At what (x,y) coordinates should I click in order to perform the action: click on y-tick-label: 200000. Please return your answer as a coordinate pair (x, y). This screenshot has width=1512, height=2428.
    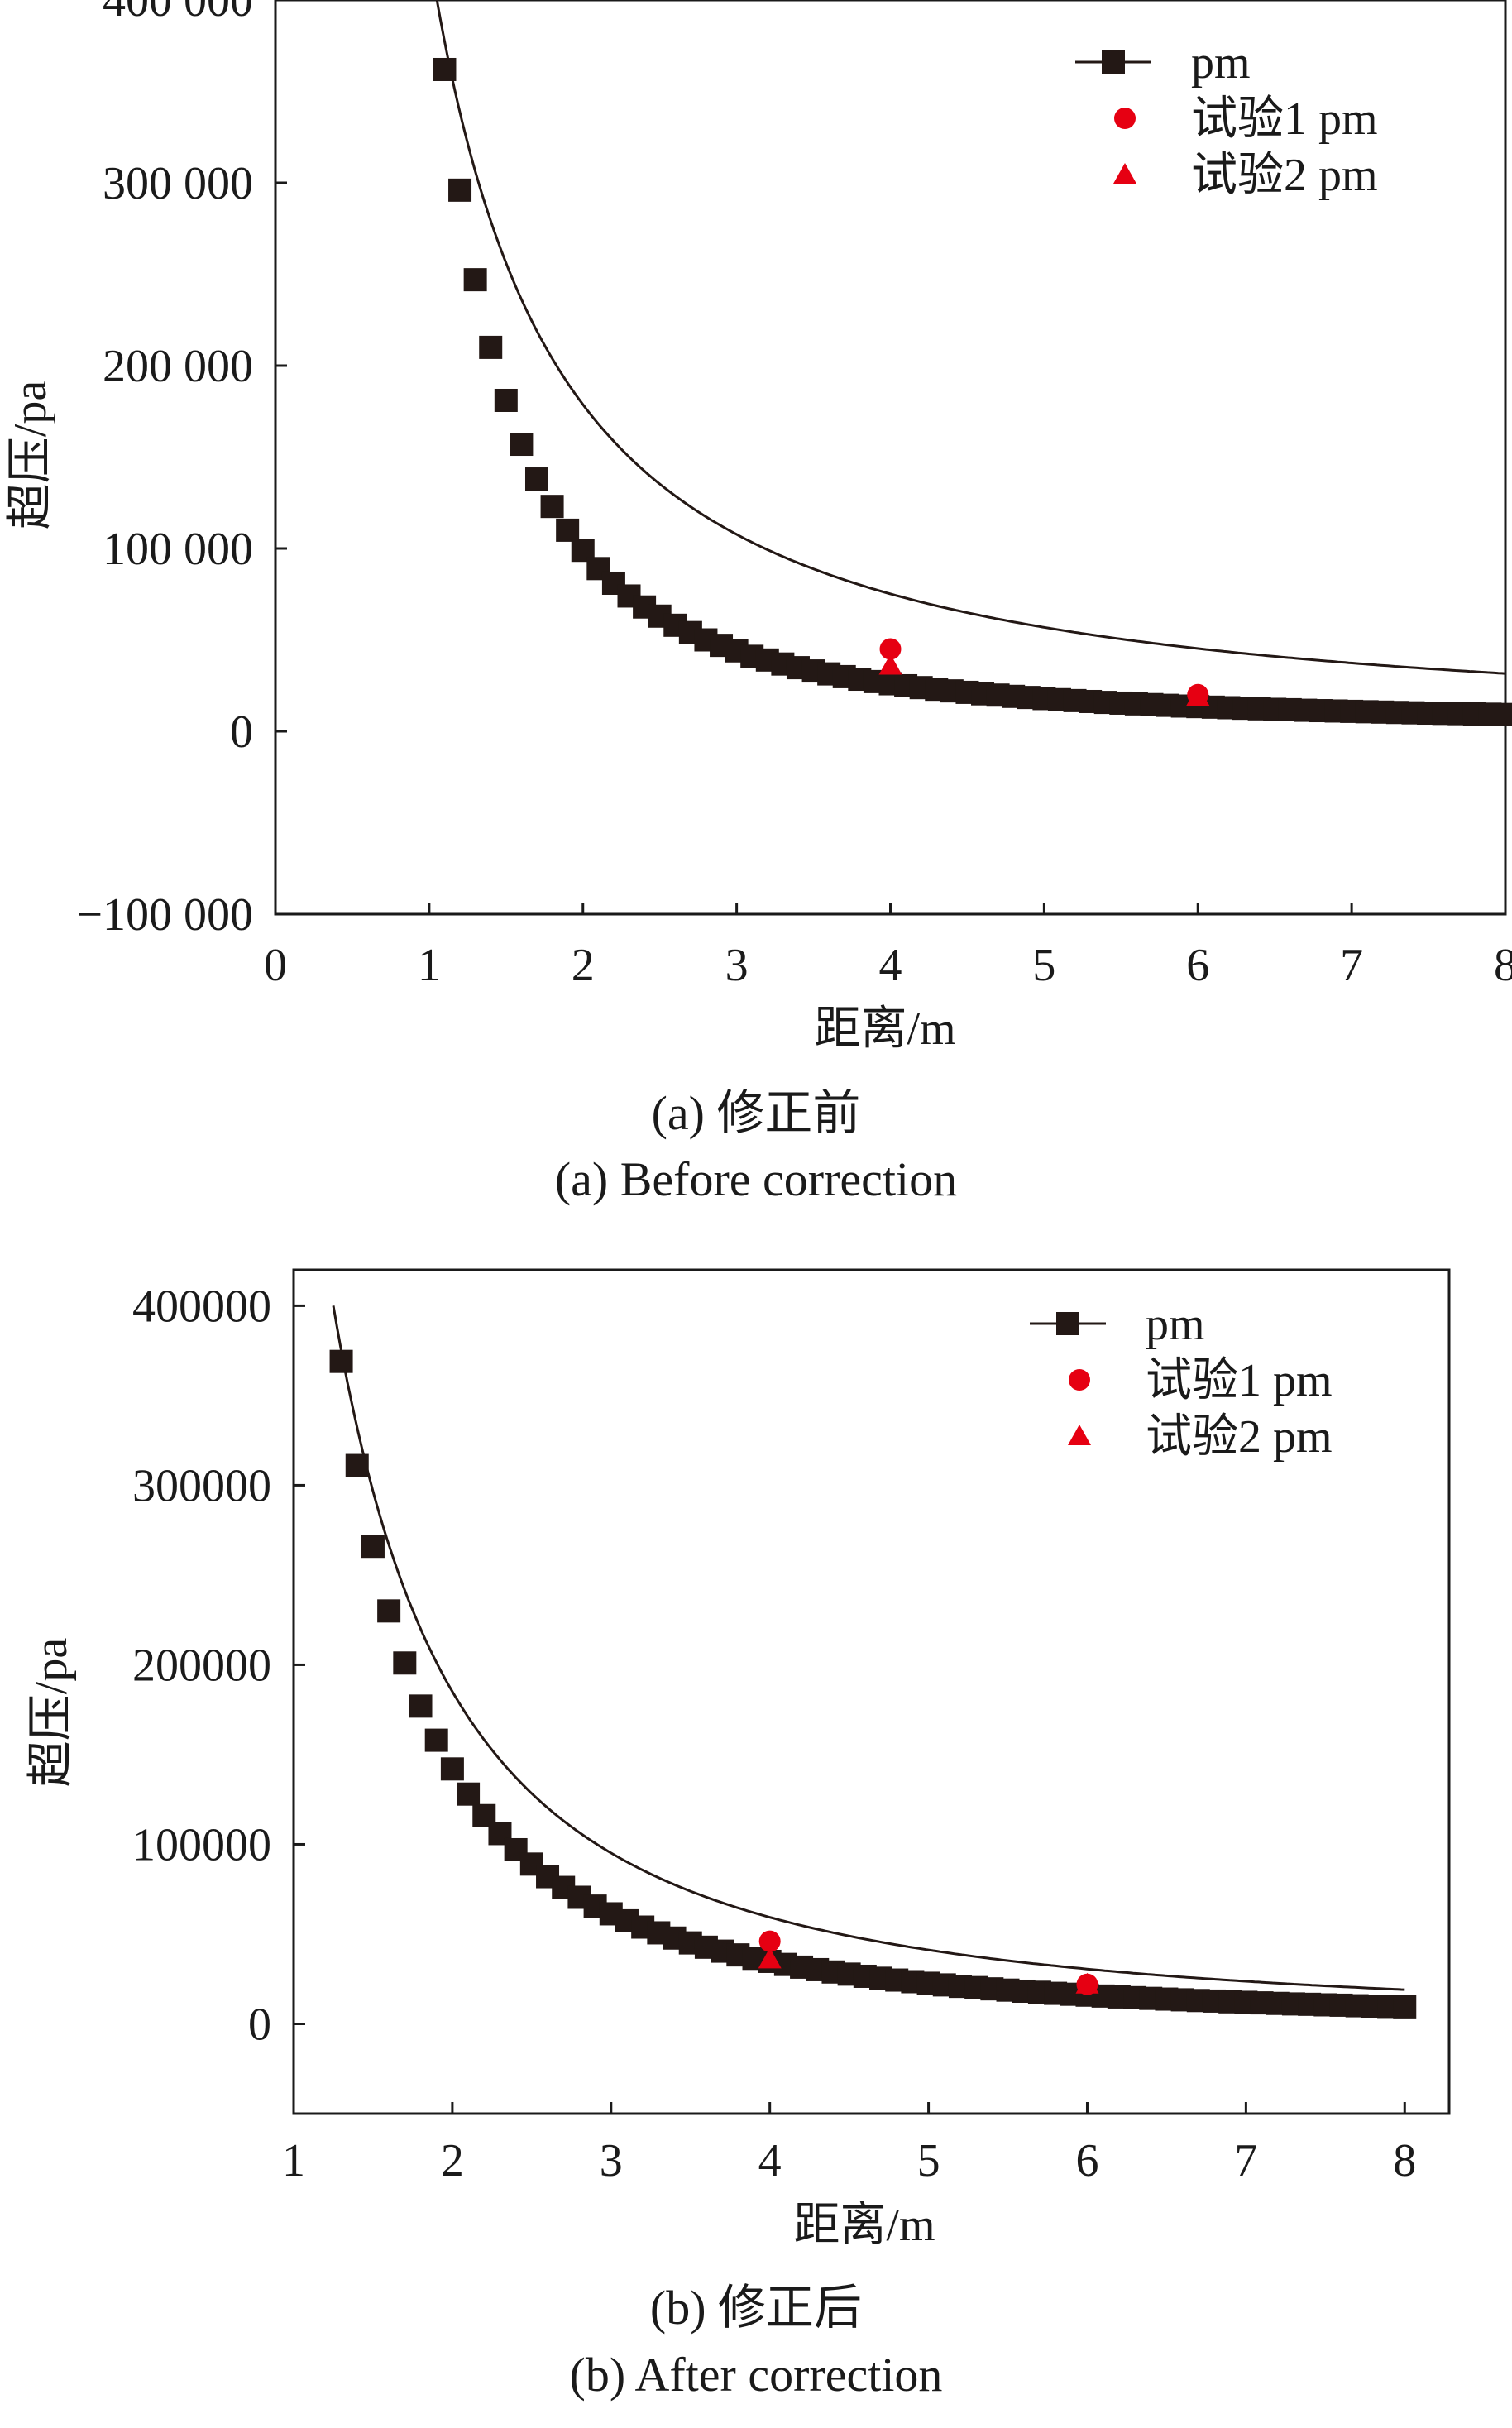
    Looking at the image, I should click on (201, 1665).